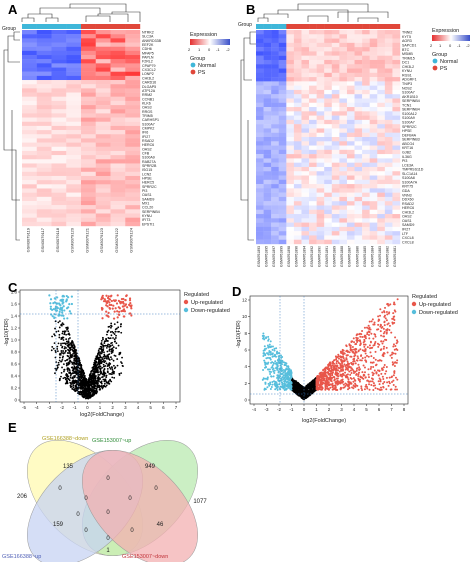  Describe the element at coordinates (13, 287) in the screenshot. I see `panel-label-c: C` at that location.